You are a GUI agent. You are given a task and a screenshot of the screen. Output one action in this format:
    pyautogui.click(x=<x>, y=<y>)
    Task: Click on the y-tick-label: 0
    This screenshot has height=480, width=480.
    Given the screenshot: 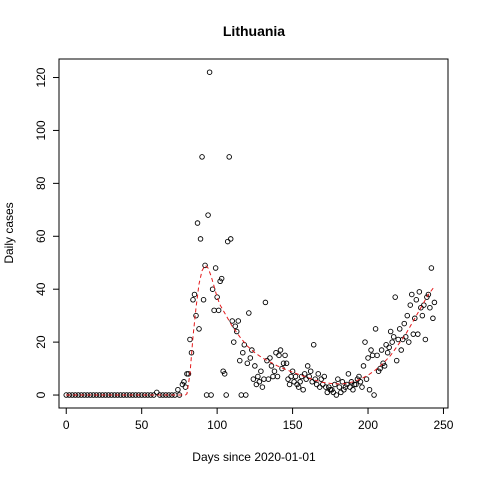 What is the action you would take?
    pyautogui.click(x=41, y=394)
    